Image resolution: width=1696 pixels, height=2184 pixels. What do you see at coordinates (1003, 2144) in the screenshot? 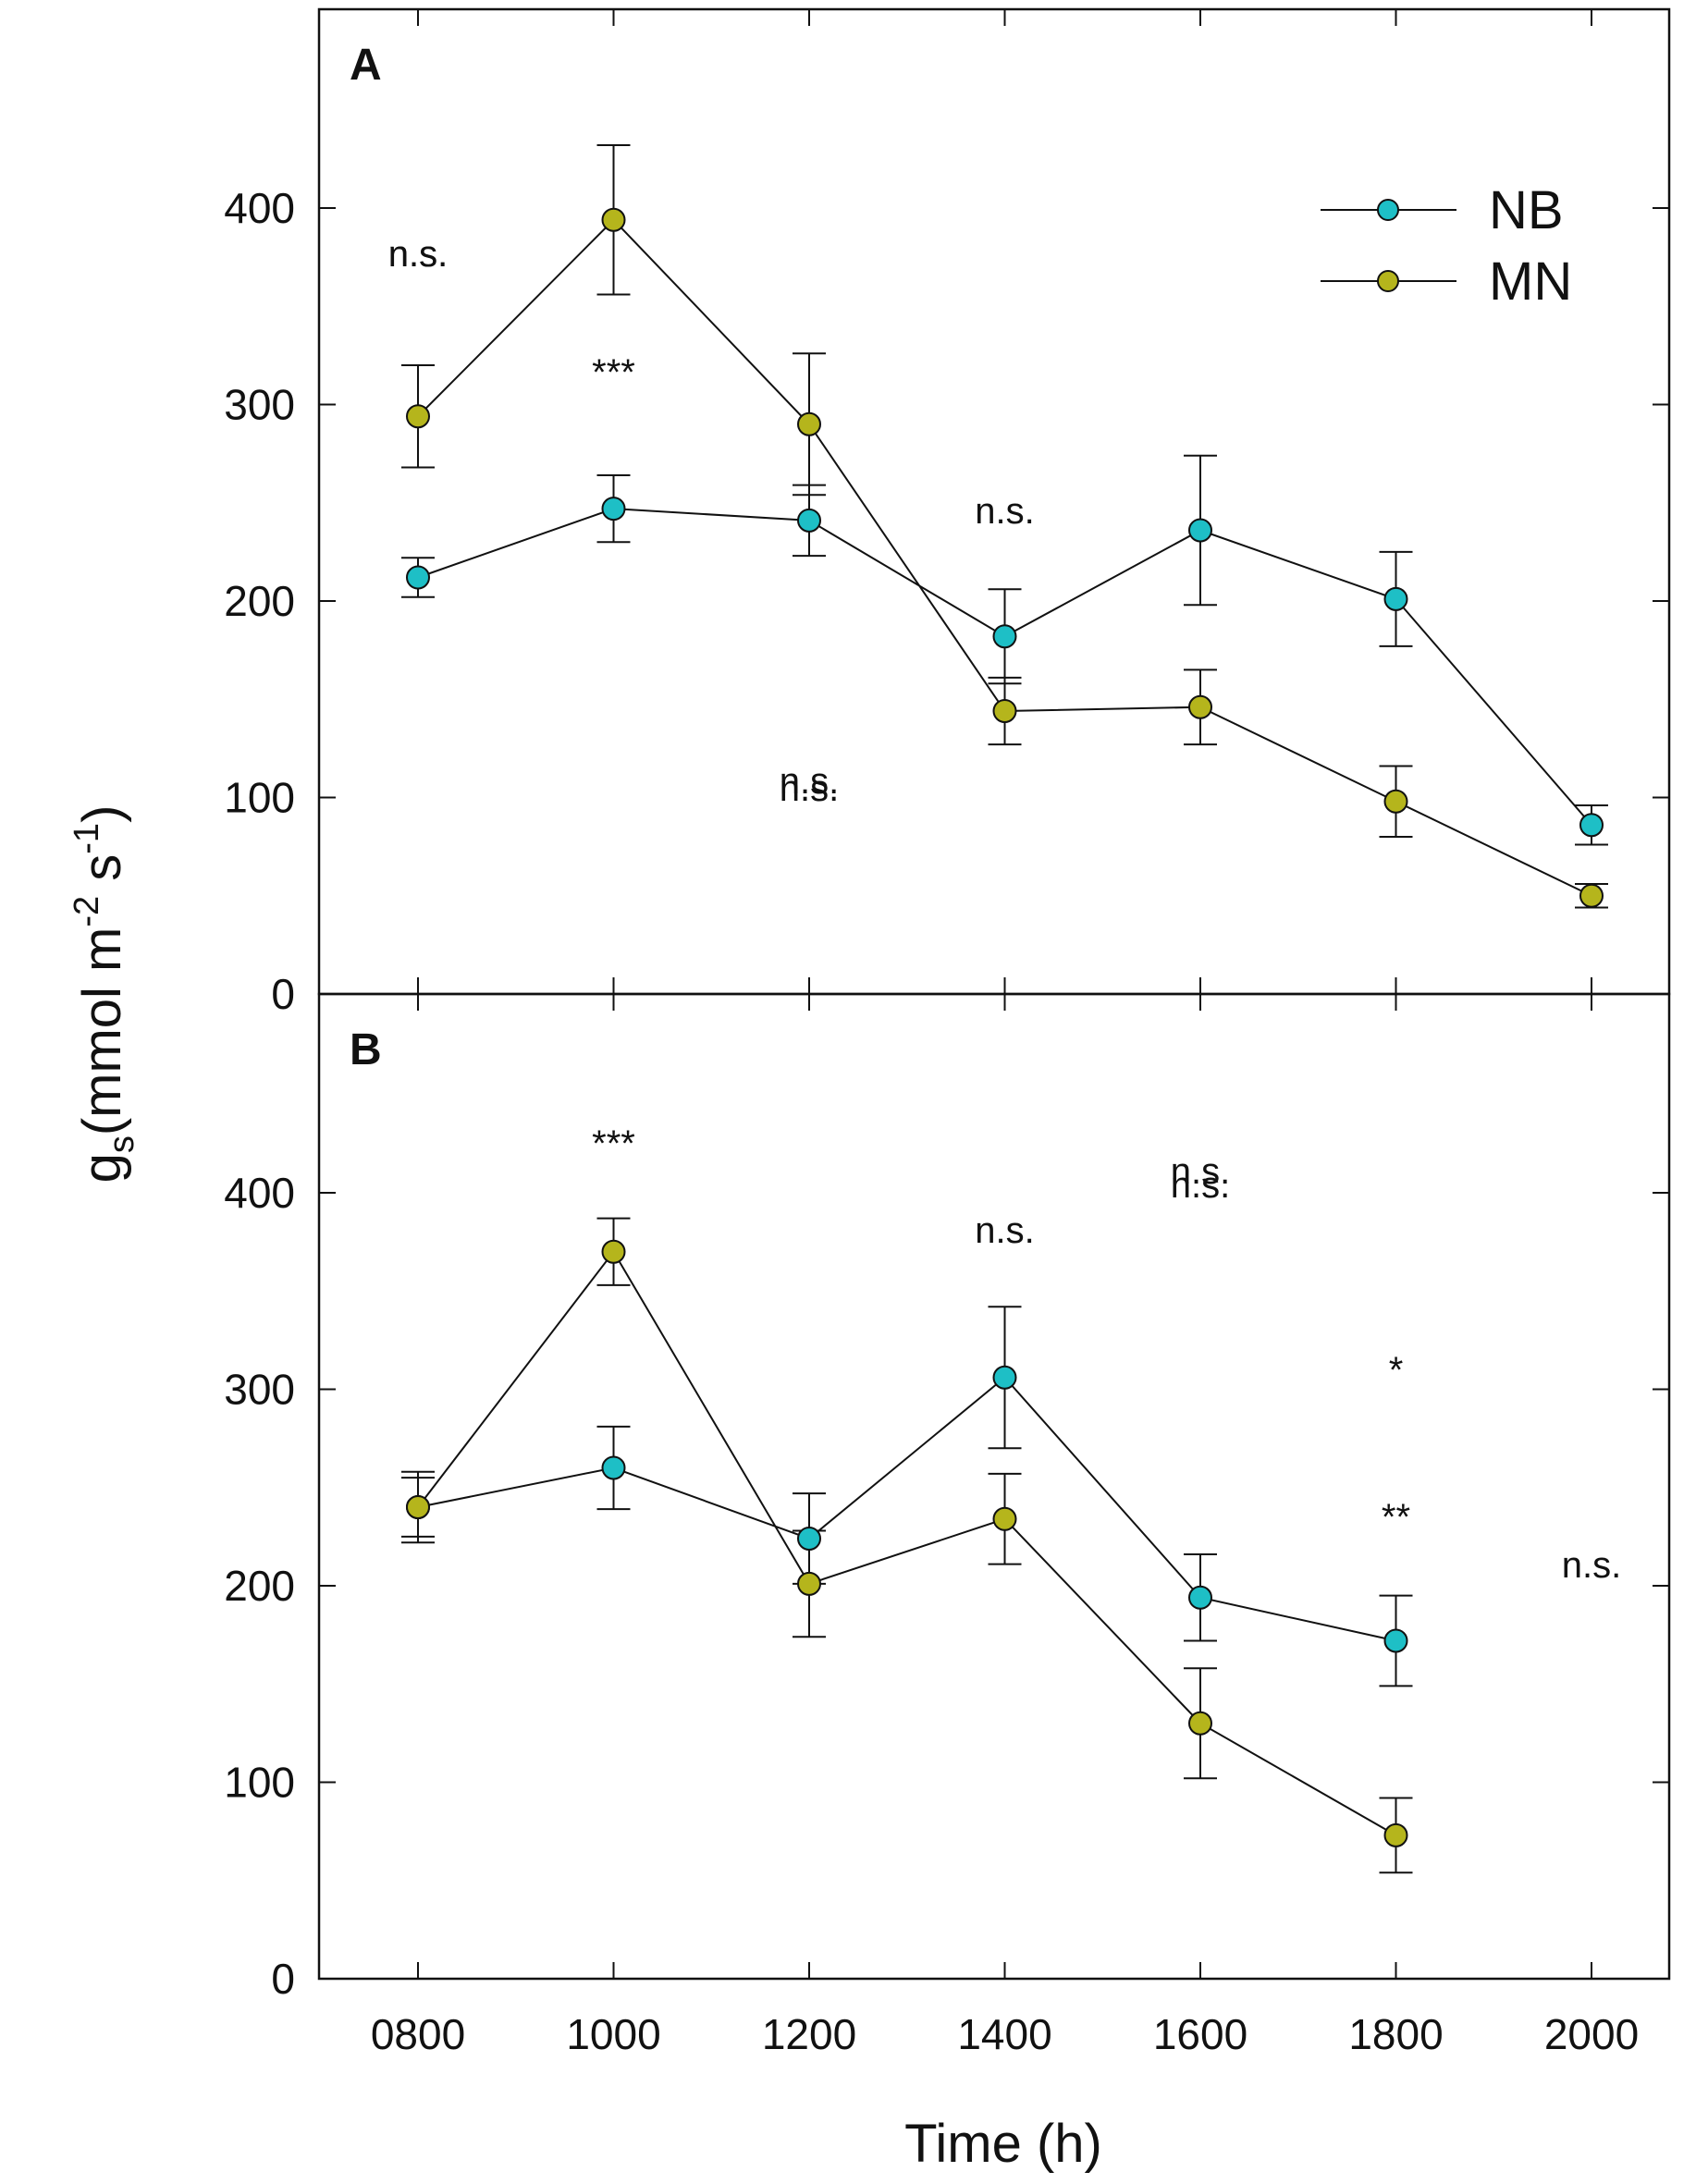
I see `x-axis-title: Time (h)` at bounding box center [1003, 2144].